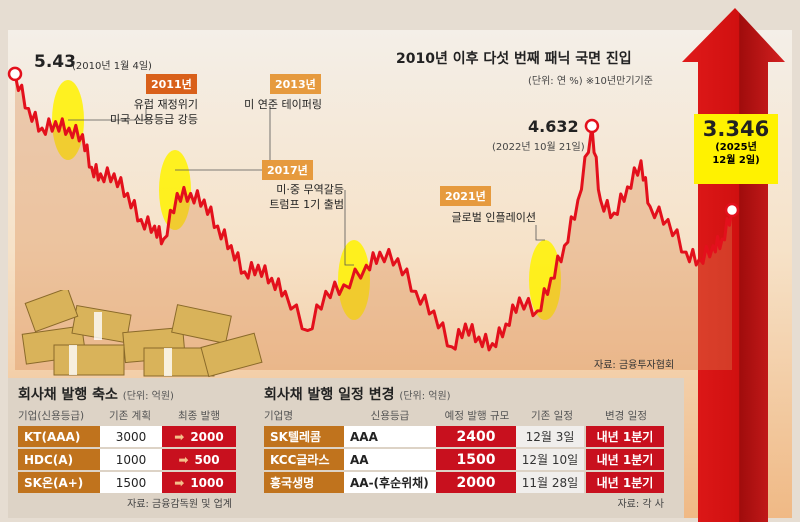 The height and width of the screenshot is (522, 800). I want to click on final-value: 1000, so click(207, 482).